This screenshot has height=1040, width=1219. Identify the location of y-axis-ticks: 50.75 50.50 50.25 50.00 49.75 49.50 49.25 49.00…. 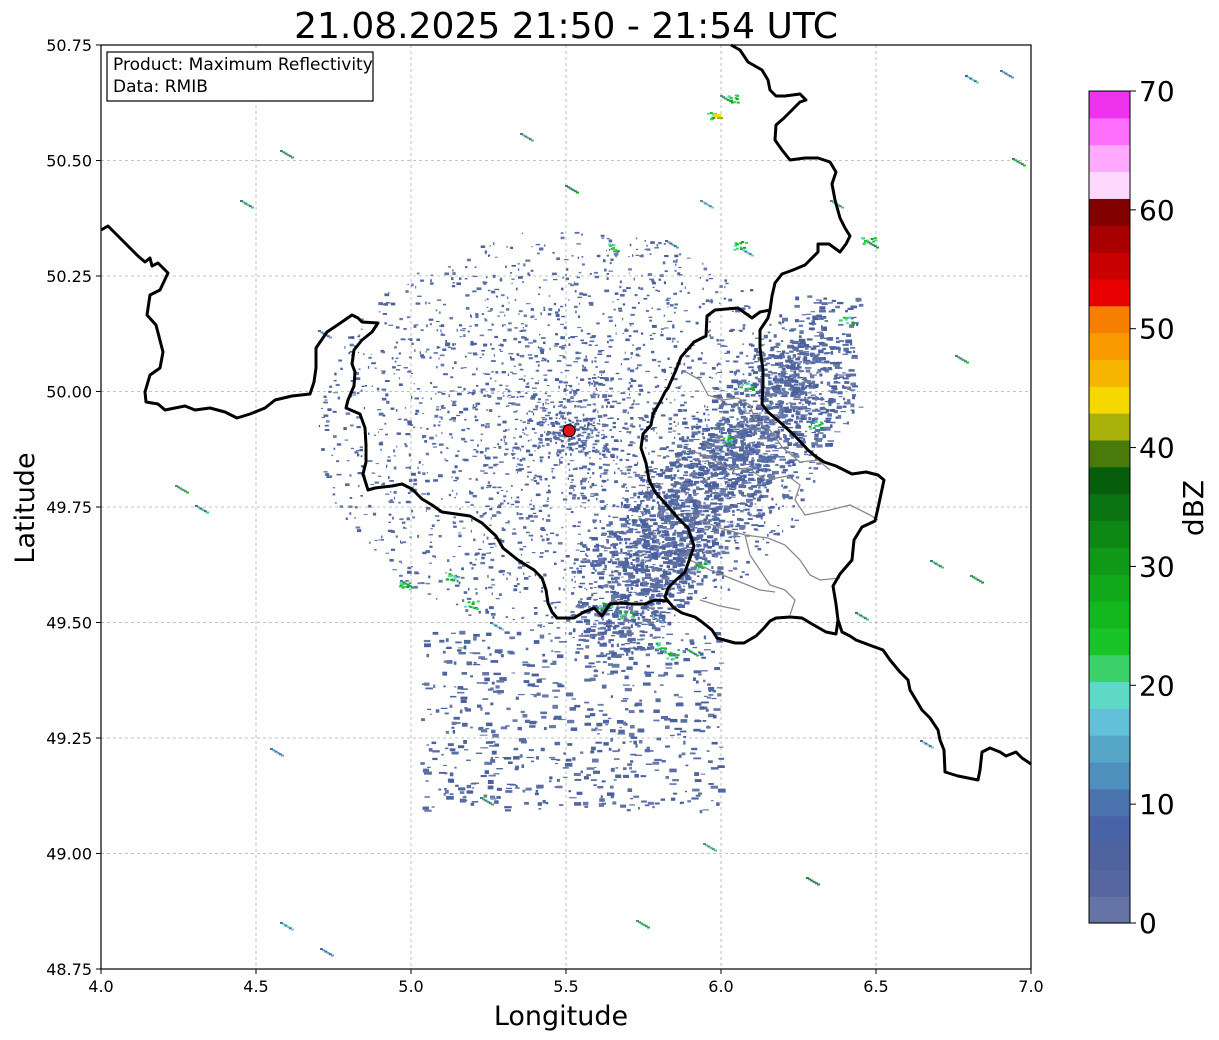
(73, 507).